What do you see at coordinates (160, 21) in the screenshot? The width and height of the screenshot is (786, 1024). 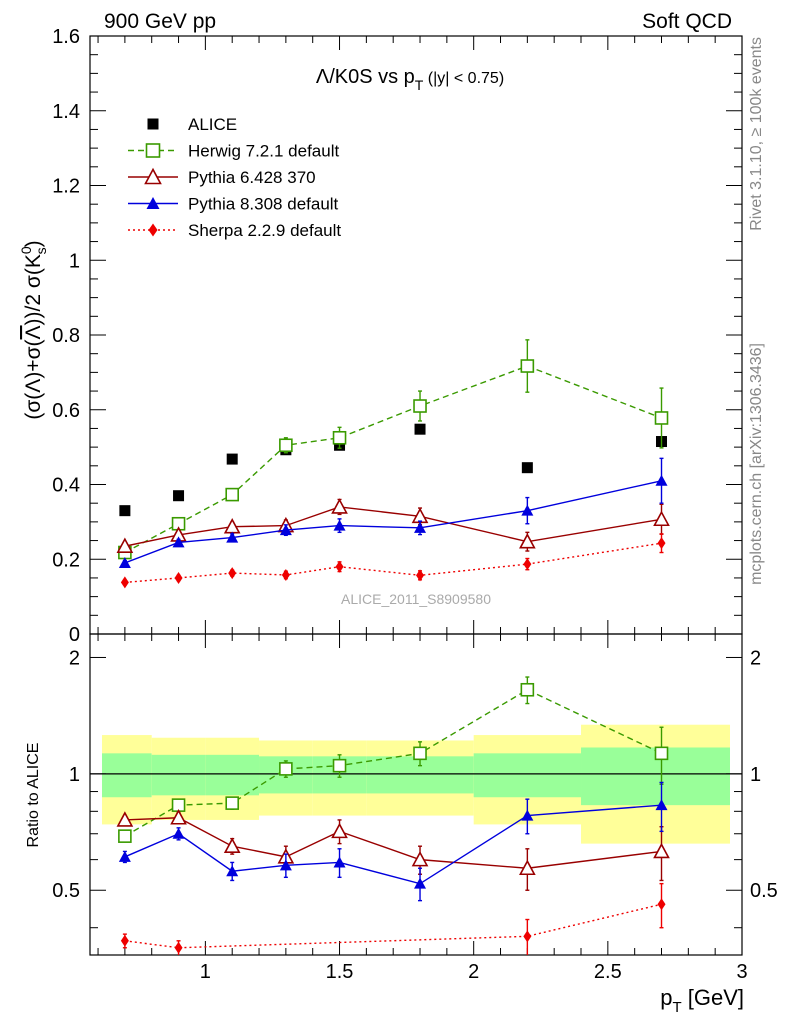 I see `collision-label: 900 GeV pp` at bounding box center [160, 21].